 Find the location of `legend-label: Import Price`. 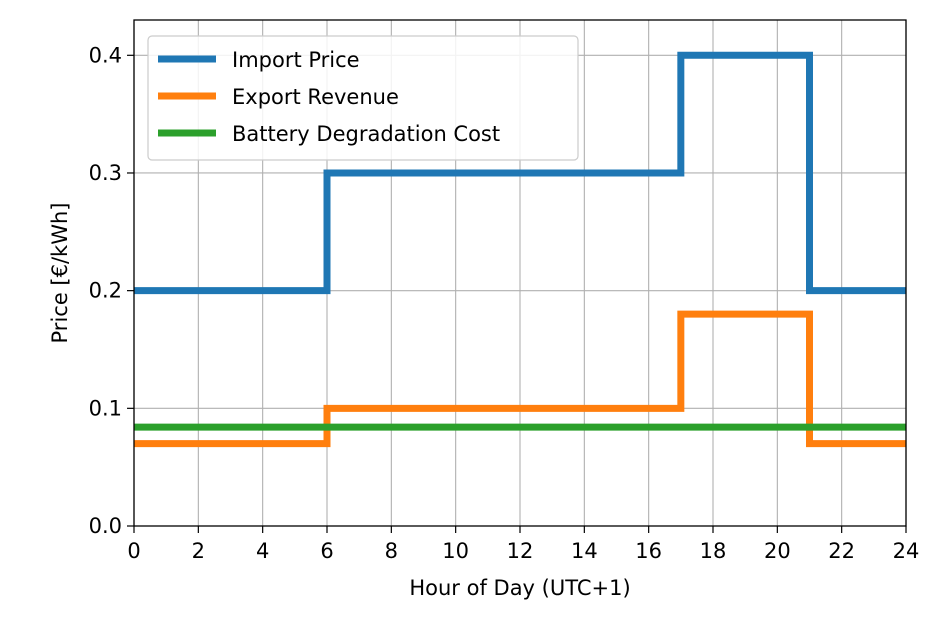

legend-label: Import Price is located at coordinates (296, 60).